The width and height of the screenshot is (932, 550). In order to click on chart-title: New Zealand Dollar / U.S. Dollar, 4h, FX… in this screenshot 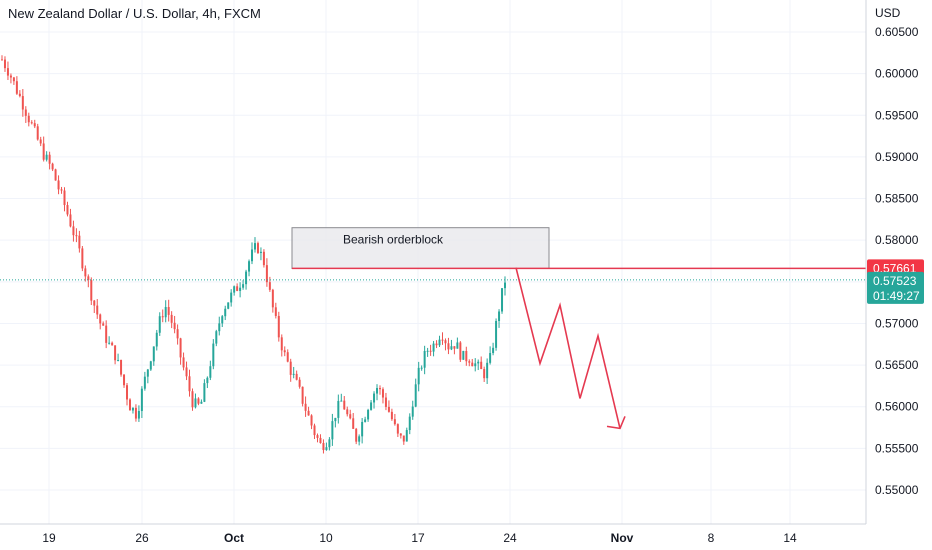, I will do `click(134, 13)`.